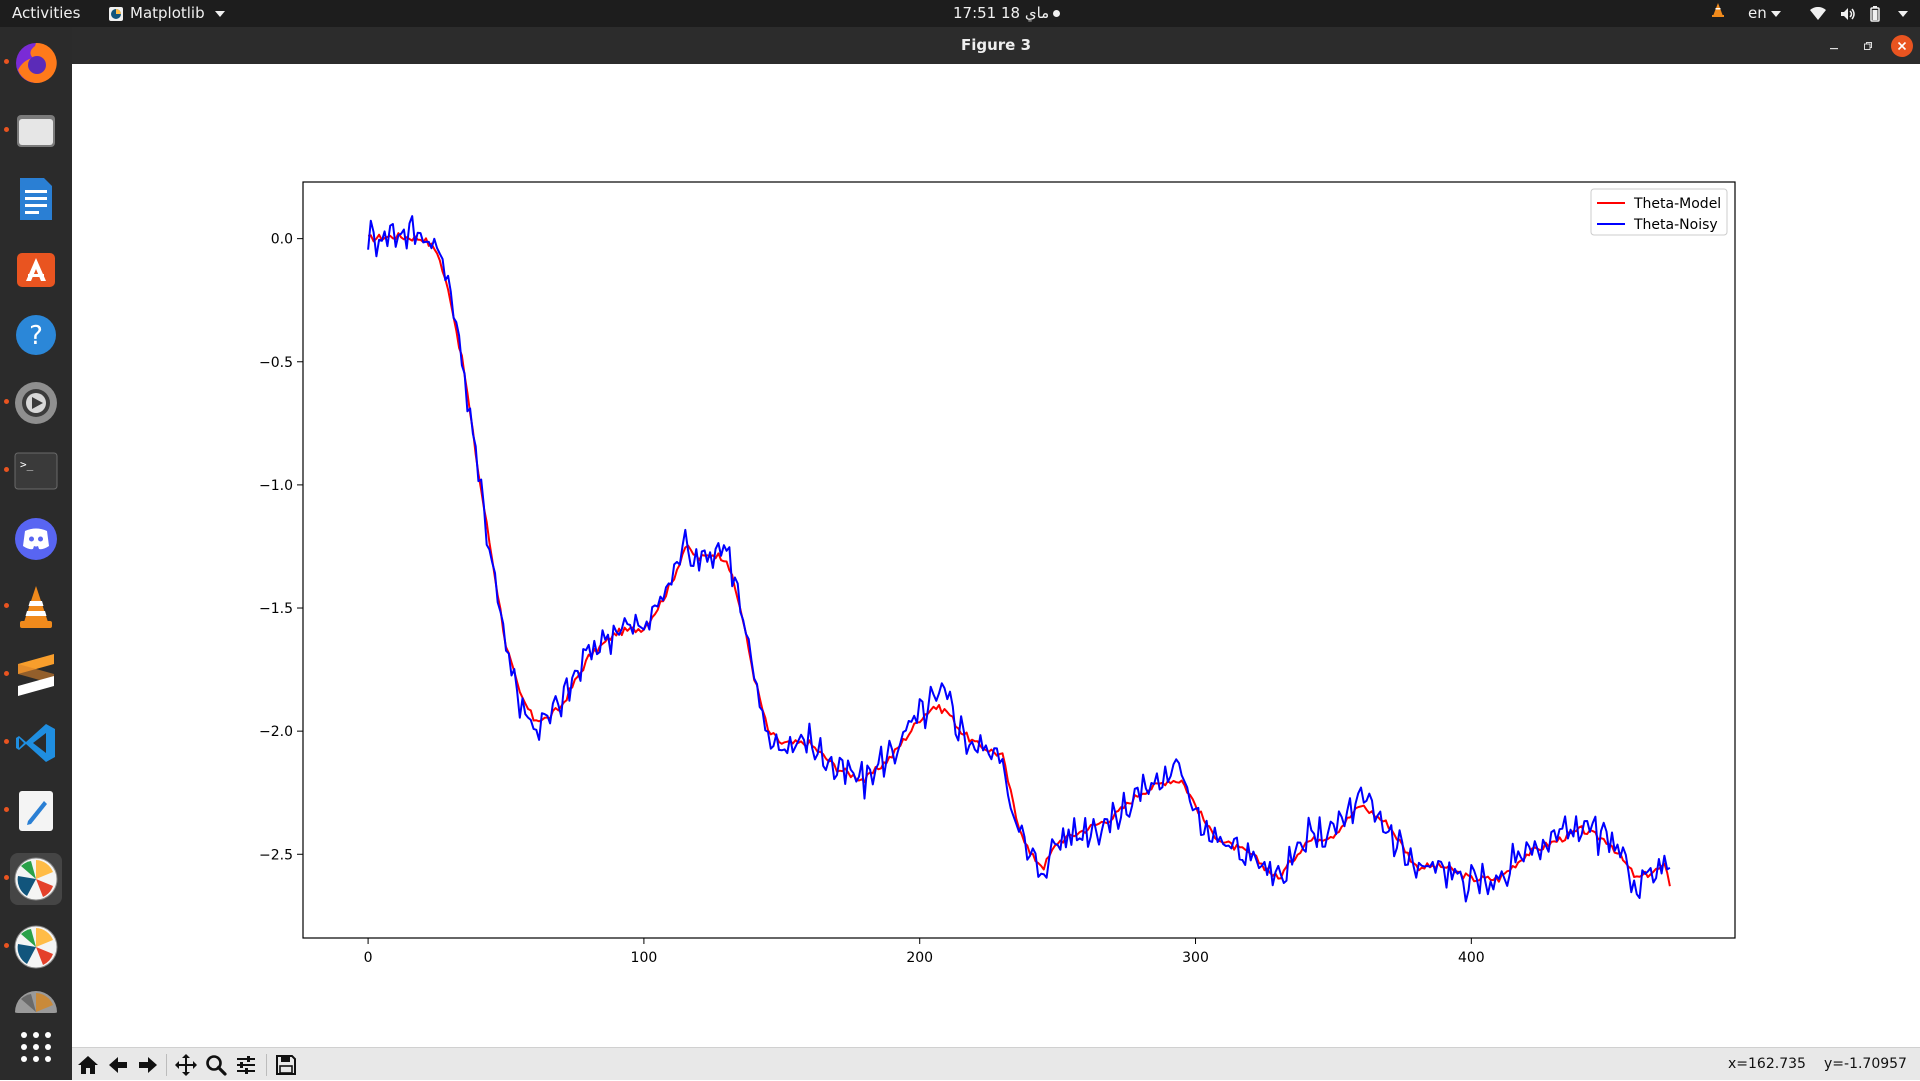 The width and height of the screenshot is (1920, 1081). I want to click on zoom-icon, so click(216, 1065).